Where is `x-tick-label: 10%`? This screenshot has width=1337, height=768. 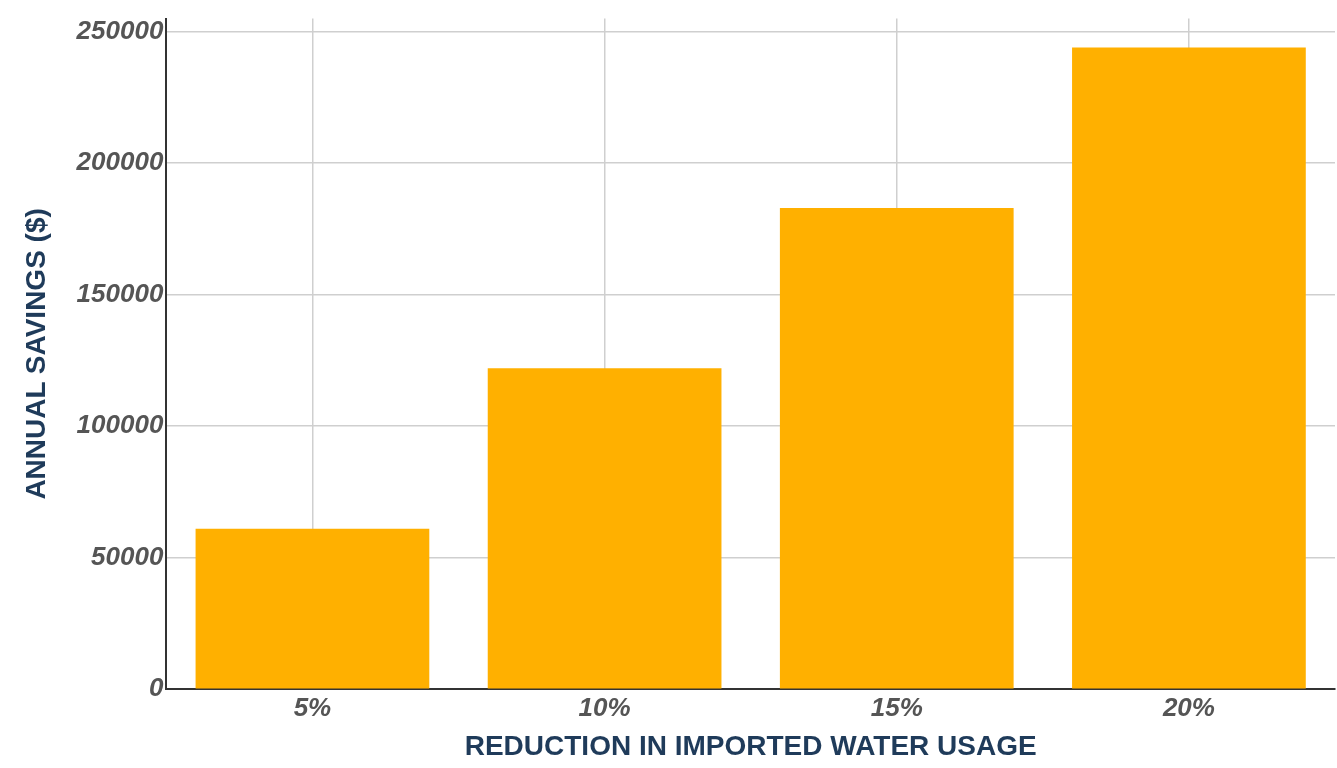 x-tick-label: 10% is located at coordinates (604, 706).